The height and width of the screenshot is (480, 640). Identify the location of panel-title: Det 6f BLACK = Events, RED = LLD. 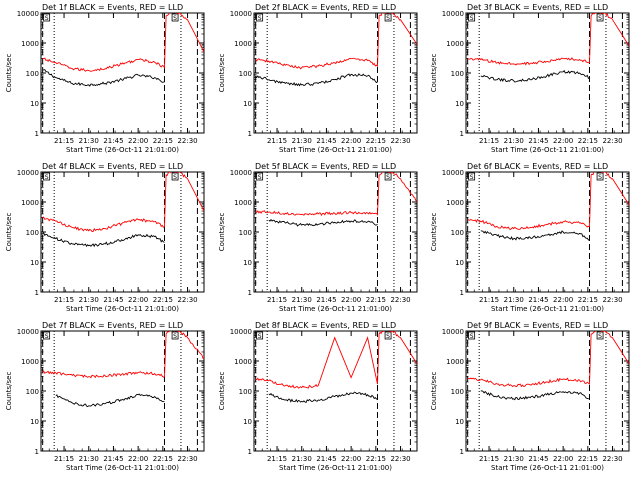
(537, 166).